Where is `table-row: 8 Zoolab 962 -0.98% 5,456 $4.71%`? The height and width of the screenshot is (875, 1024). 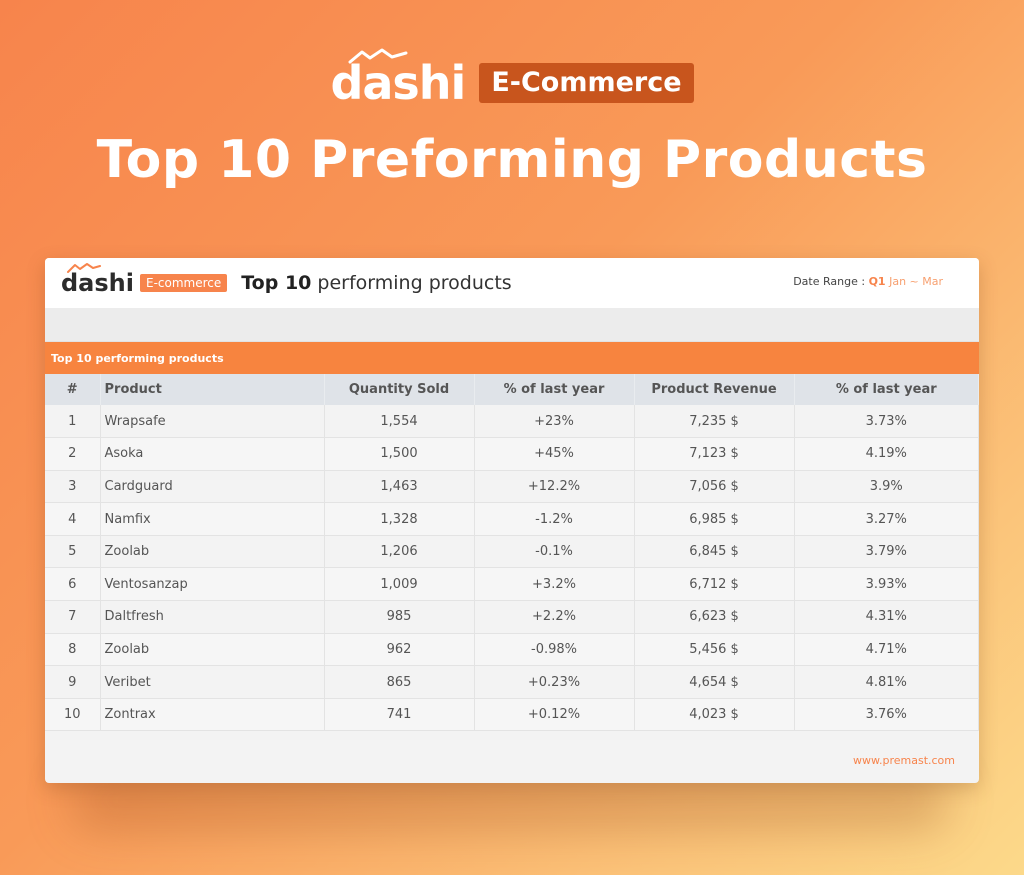 table-row: 8 Zoolab 962 -0.98% 5,456 $4.71% is located at coordinates (512, 650).